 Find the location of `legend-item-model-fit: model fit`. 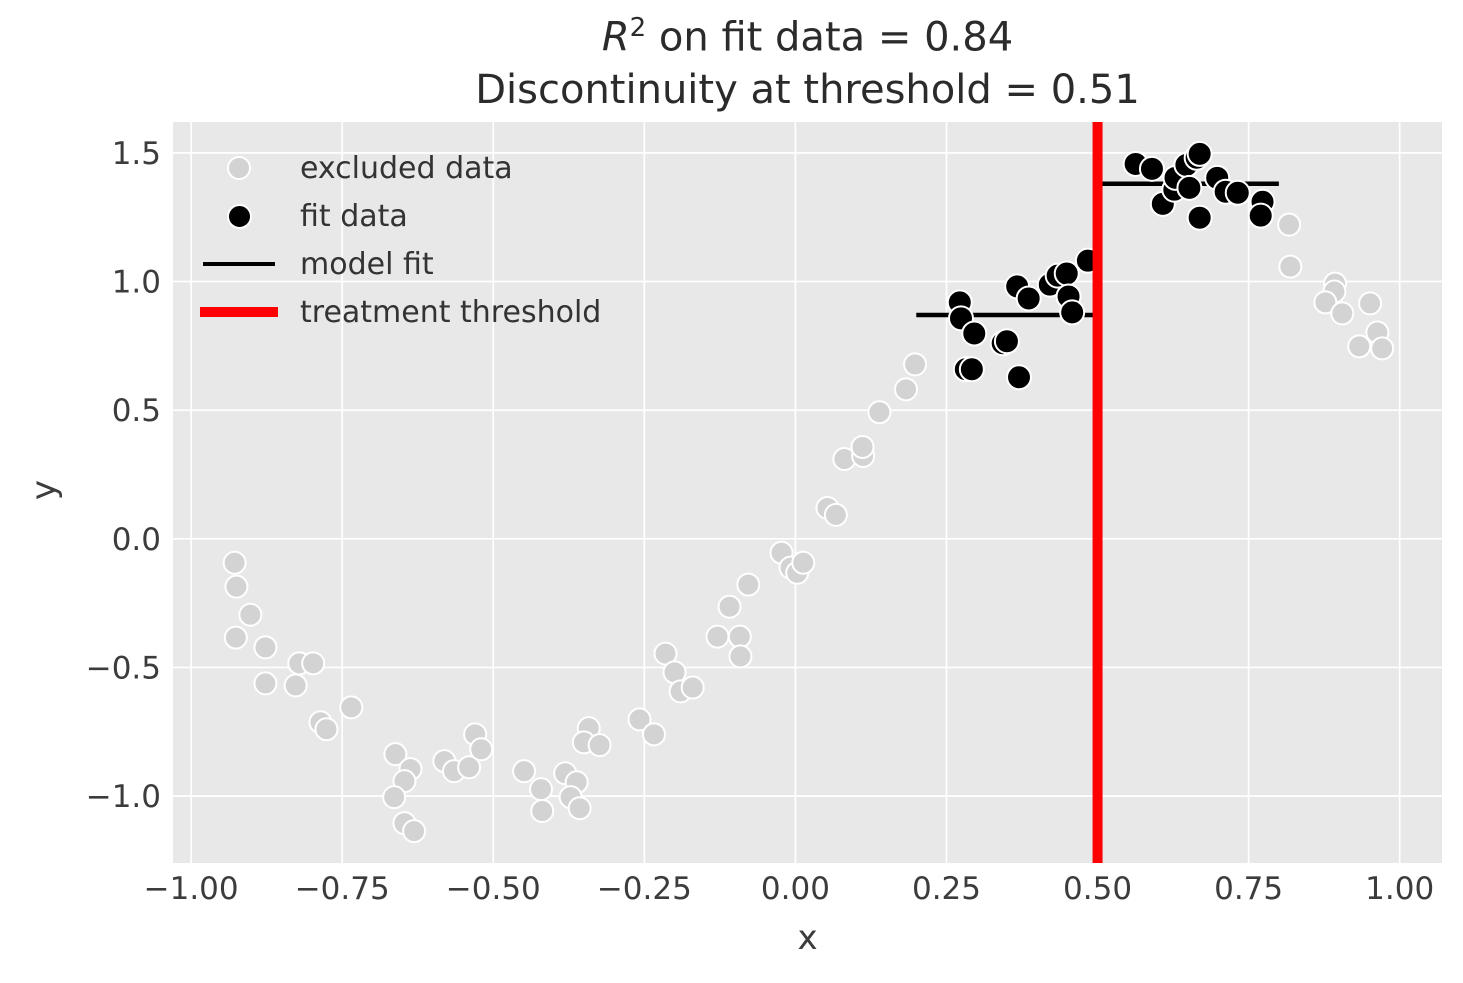

legend-item-model-fit: model fit is located at coordinates (400, 264).